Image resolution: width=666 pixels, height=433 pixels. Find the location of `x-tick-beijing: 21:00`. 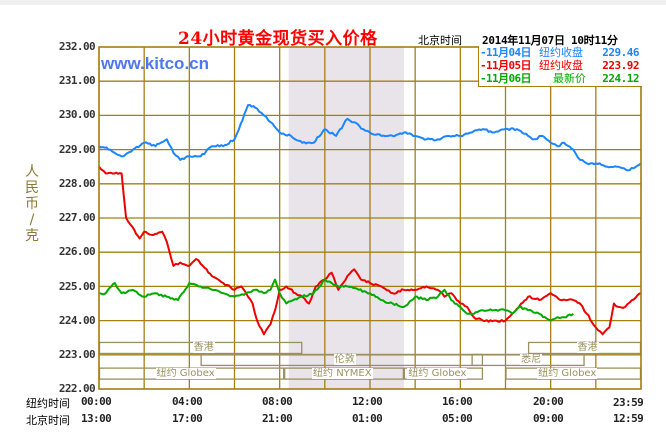

x-tick-beijing: 21:00 is located at coordinates (277, 418).